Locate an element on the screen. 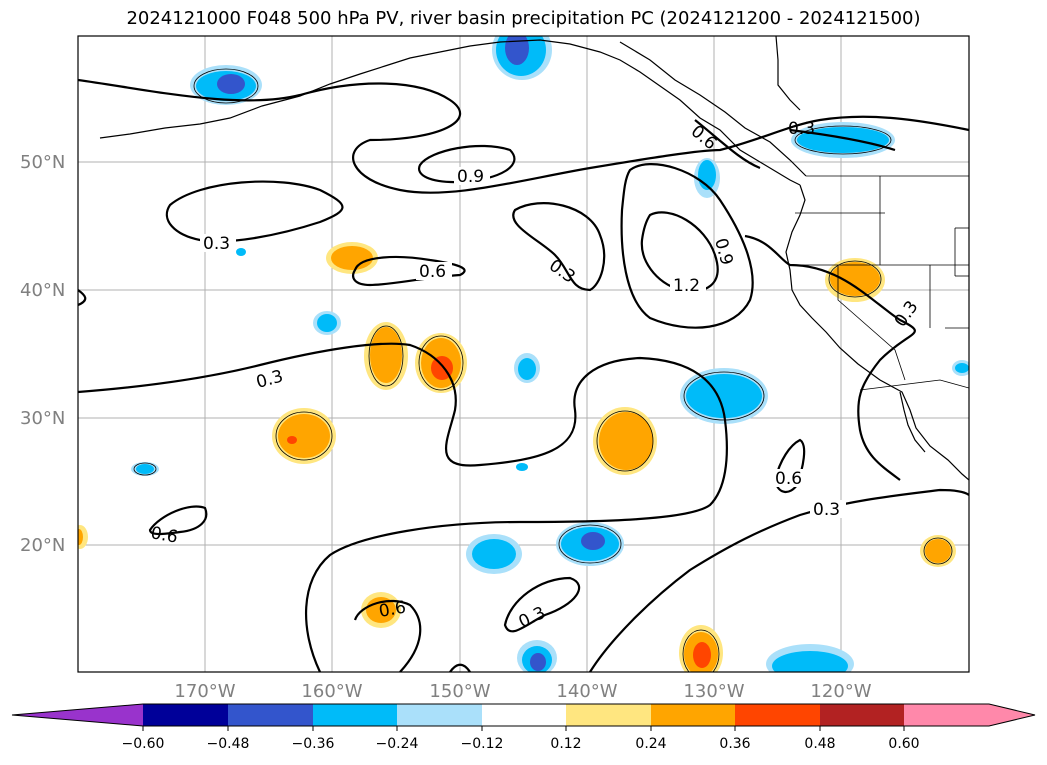 Image resolution: width=1047 pixels, height=765 pixels. longitude-labels: 170°W 160°W 150°W 140°W 130°W 120°W is located at coordinates (522, 691).